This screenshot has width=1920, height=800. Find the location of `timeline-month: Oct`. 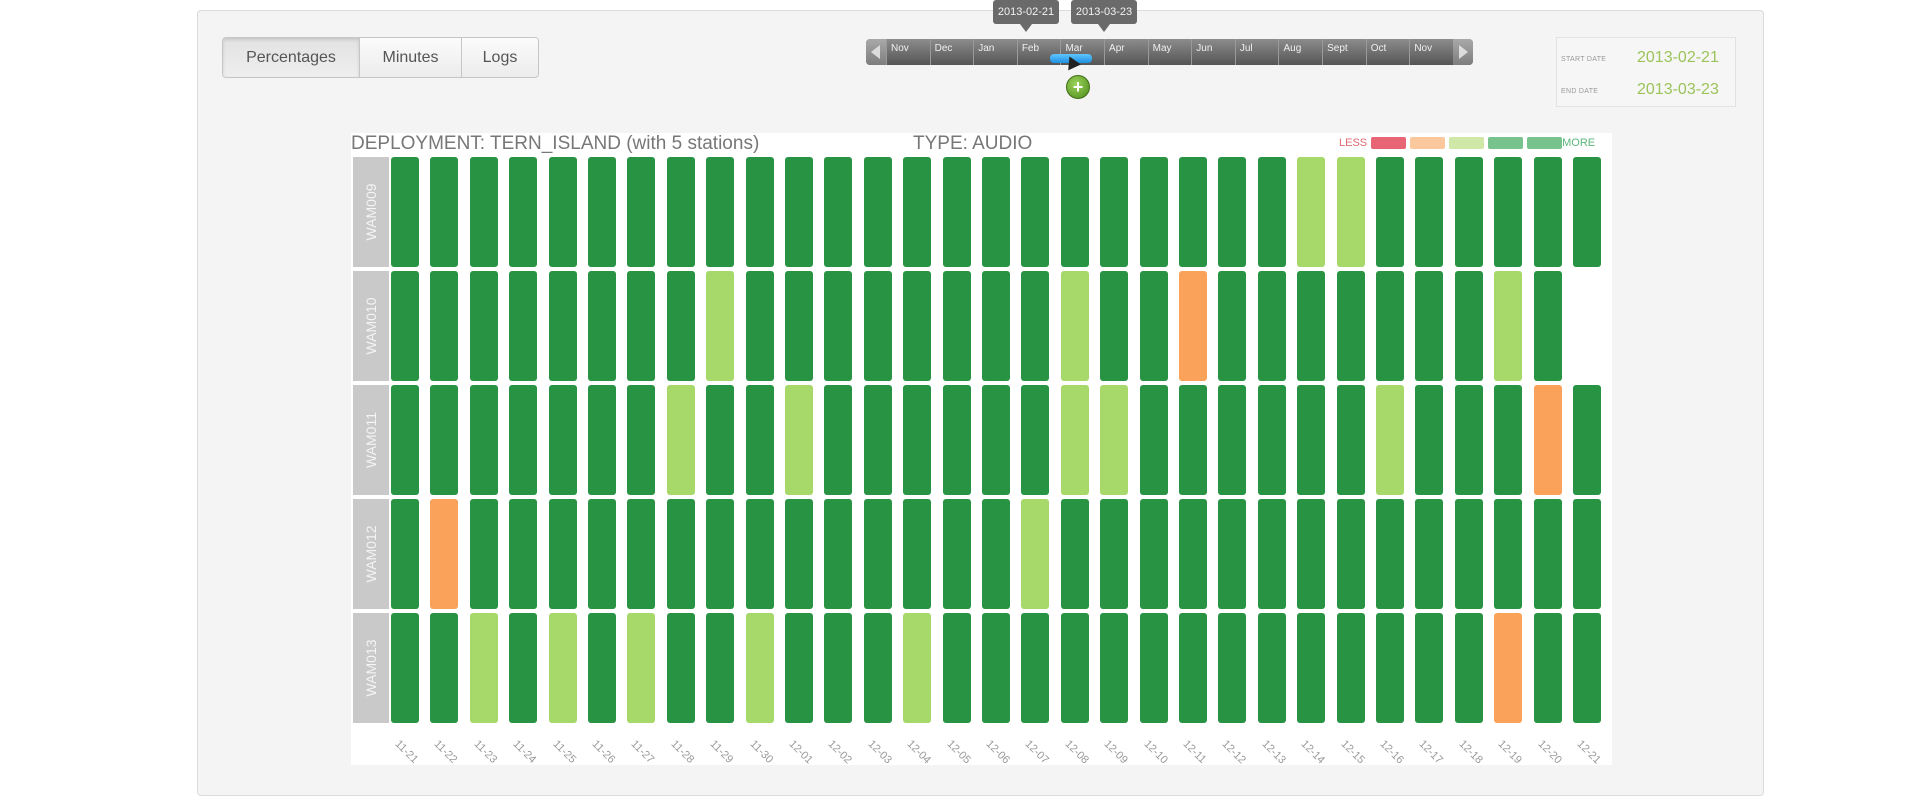

timeline-month: Oct is located at coordinates (1387, 52).